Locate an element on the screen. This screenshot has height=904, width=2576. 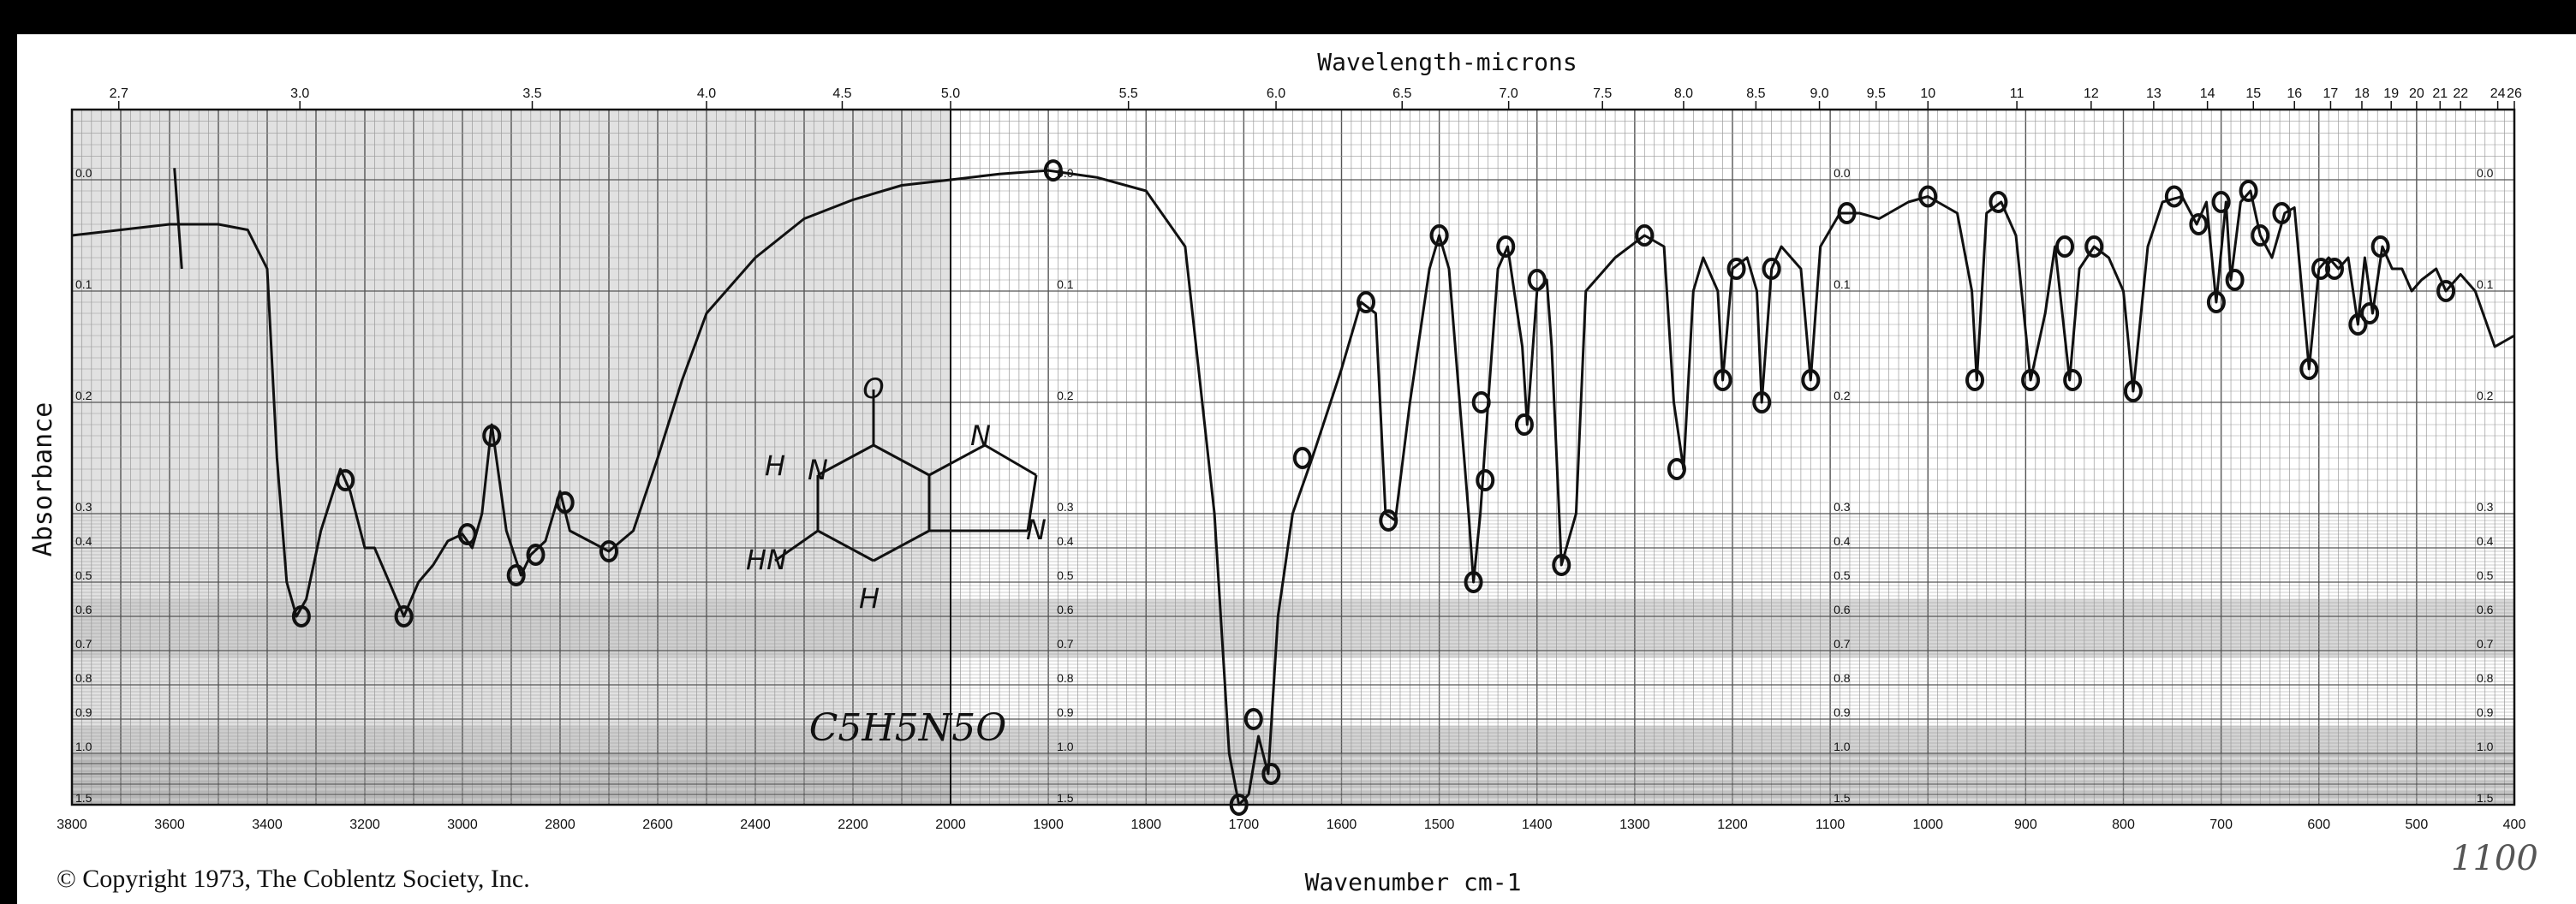
top-tick-label: 12 is located at coordinates (2092, 94).